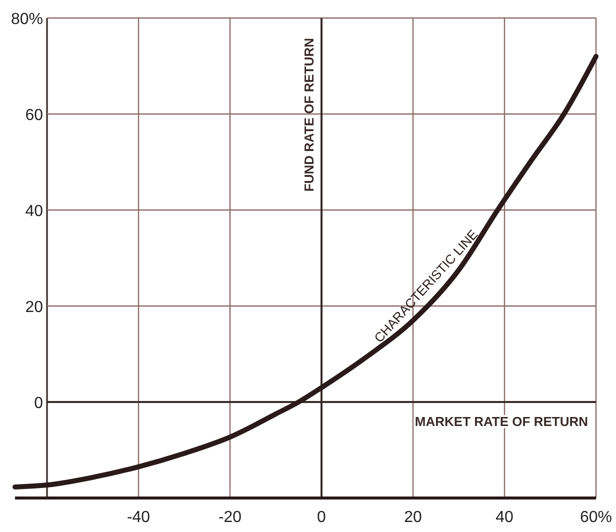  Describe the element at coordinates (34, 211) in the screenshot. I see `y-tick-label: 40` at that location.